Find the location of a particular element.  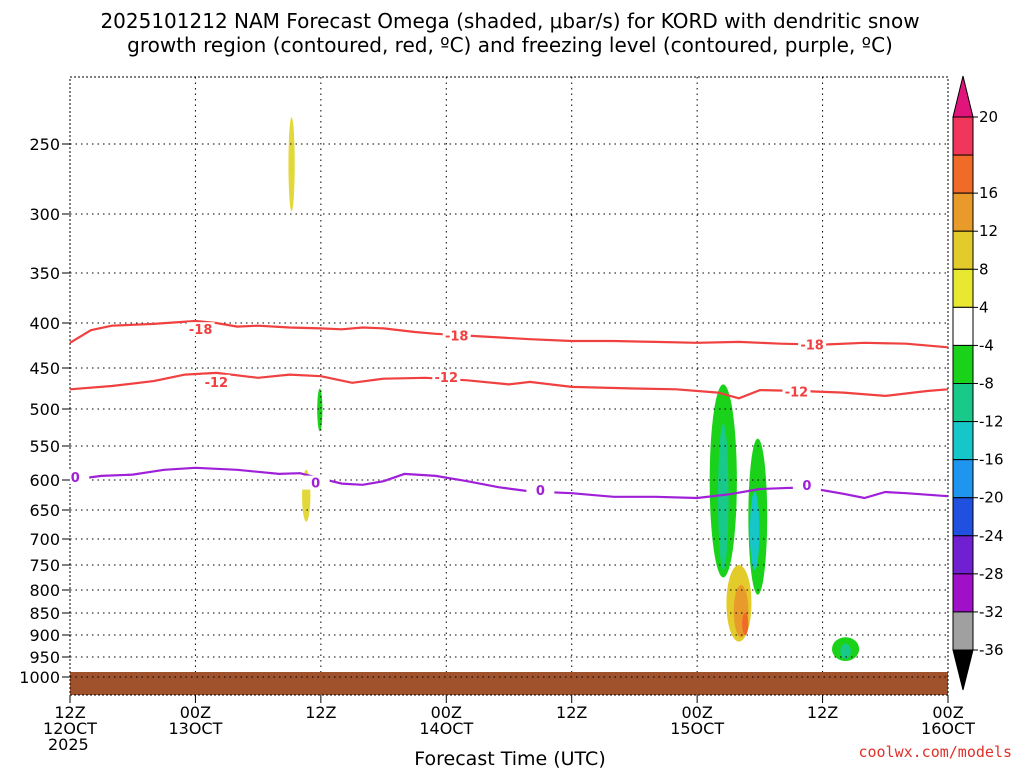

colorbar-label: -16 is located at coordinates (991, 460).